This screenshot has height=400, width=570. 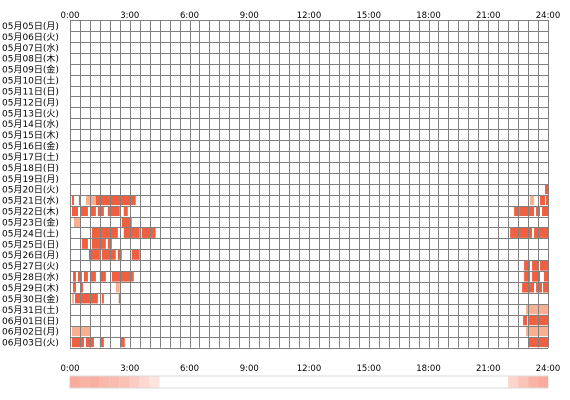 What do you see at coordinates (30, 81) in the screenshot?
I see `date-label: 05月10日(土)` at bounding box center [30, 81].